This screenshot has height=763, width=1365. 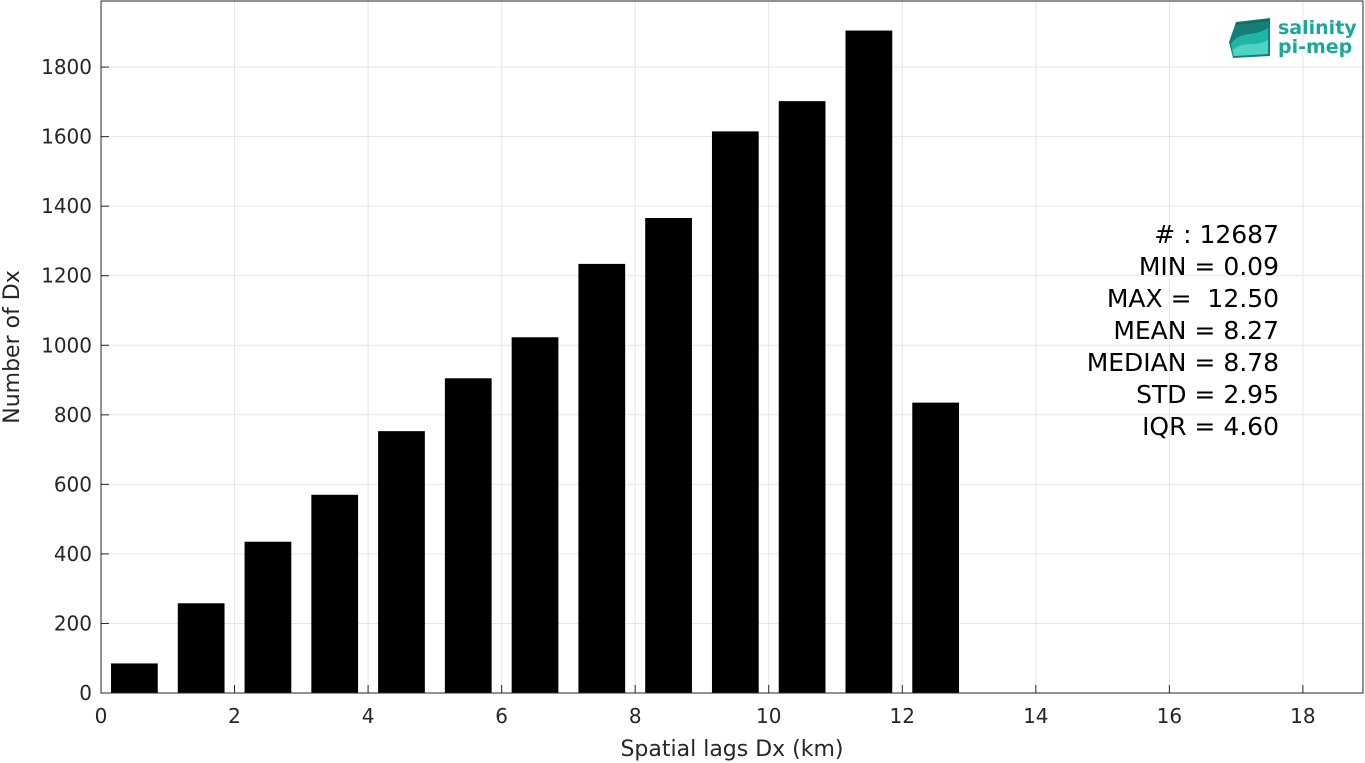 I want to click on y-tick-label: 1200, so click(x=66, y=276).